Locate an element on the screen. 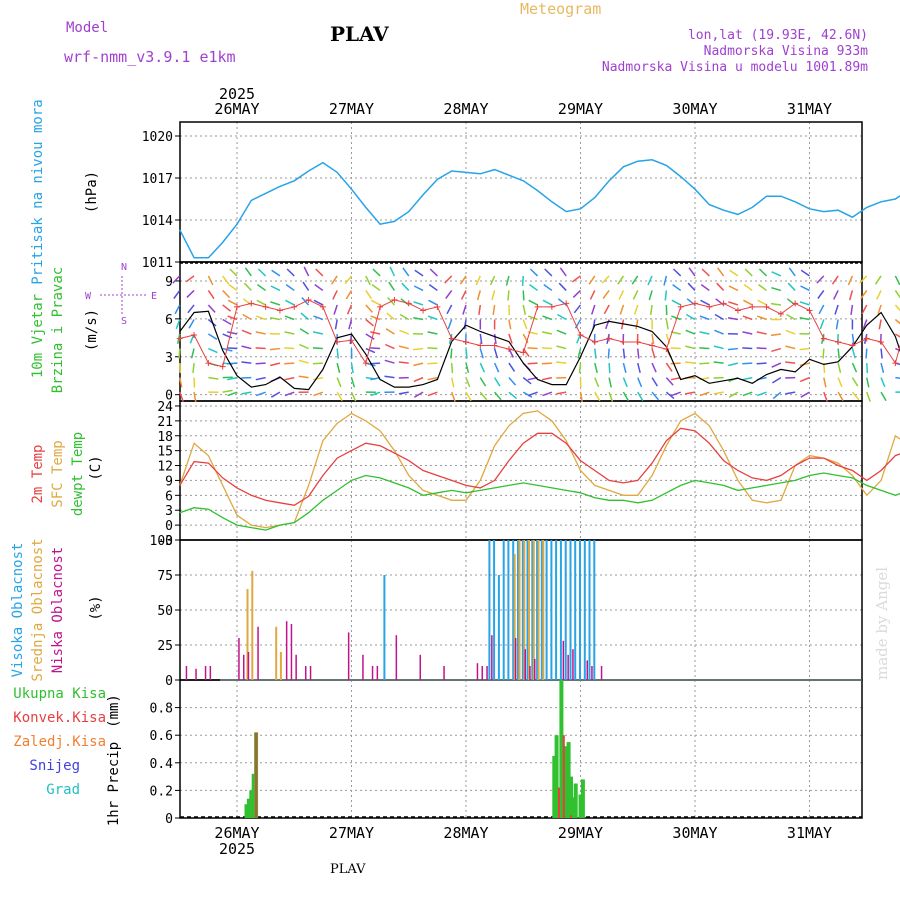 Image resolution: width=900 pixels, height=900 pixels. y-tick-label: 15 is located at coordinates (165, 452).